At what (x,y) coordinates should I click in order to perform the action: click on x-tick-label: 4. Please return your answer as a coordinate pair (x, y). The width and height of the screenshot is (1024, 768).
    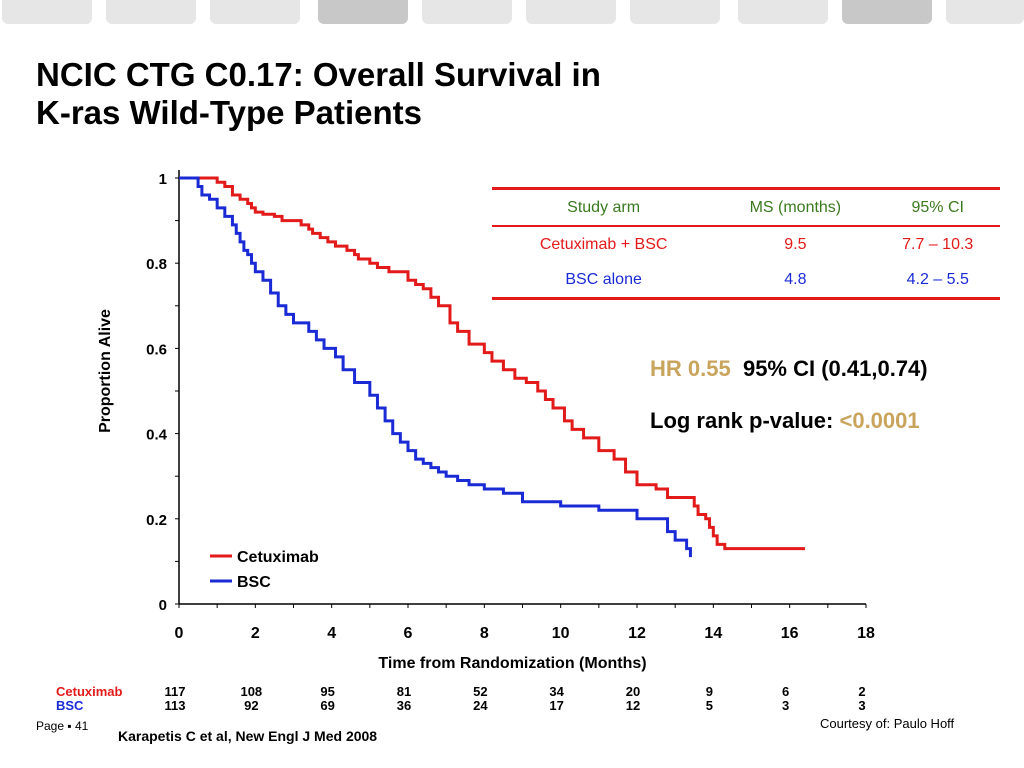
    Looking at the image, I should click on (331, 633).